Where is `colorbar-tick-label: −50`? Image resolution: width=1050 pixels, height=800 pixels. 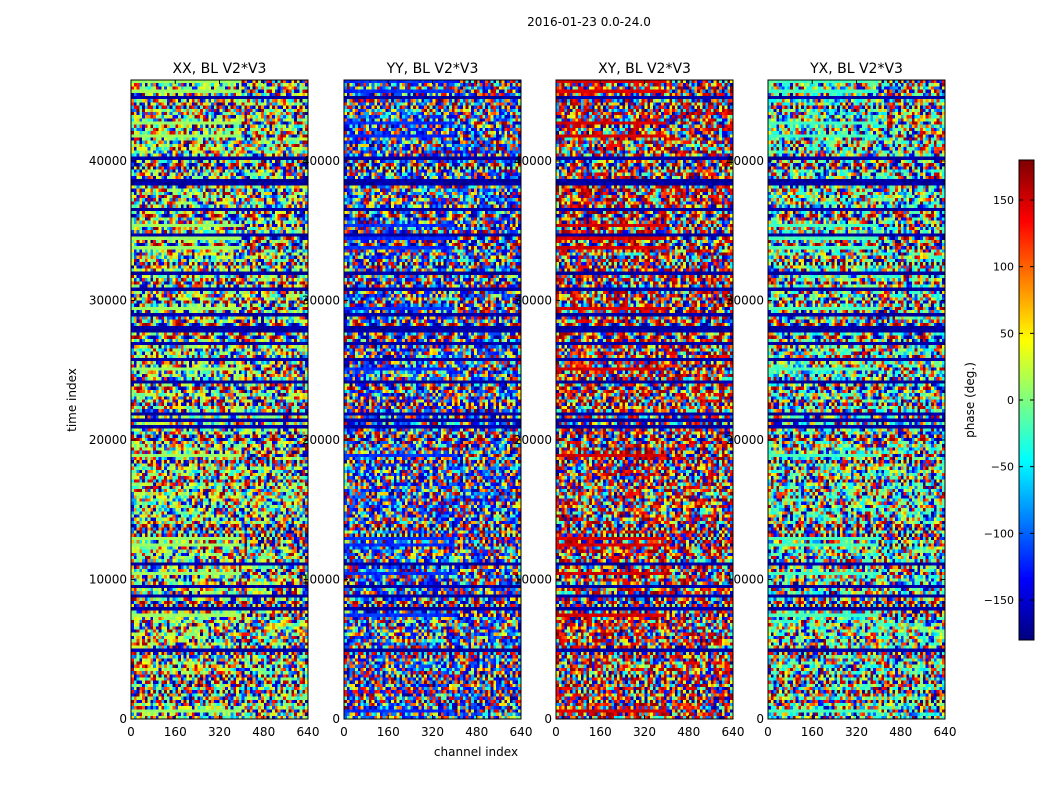
colorbar-tick-label: −50 is located at coordinates (1002, 467).